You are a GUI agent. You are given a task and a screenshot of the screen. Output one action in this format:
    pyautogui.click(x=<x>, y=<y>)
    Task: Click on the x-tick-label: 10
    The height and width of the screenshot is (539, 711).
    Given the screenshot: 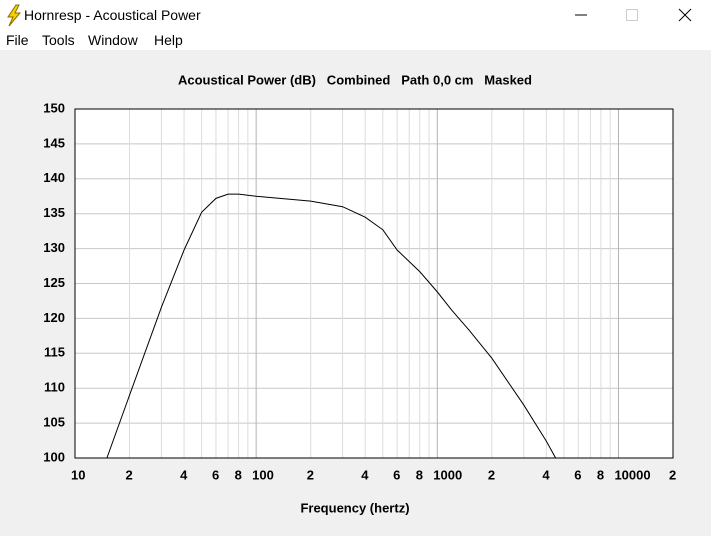 What is the action you would take?
    pyautogui.click(x=78, y=474)
    